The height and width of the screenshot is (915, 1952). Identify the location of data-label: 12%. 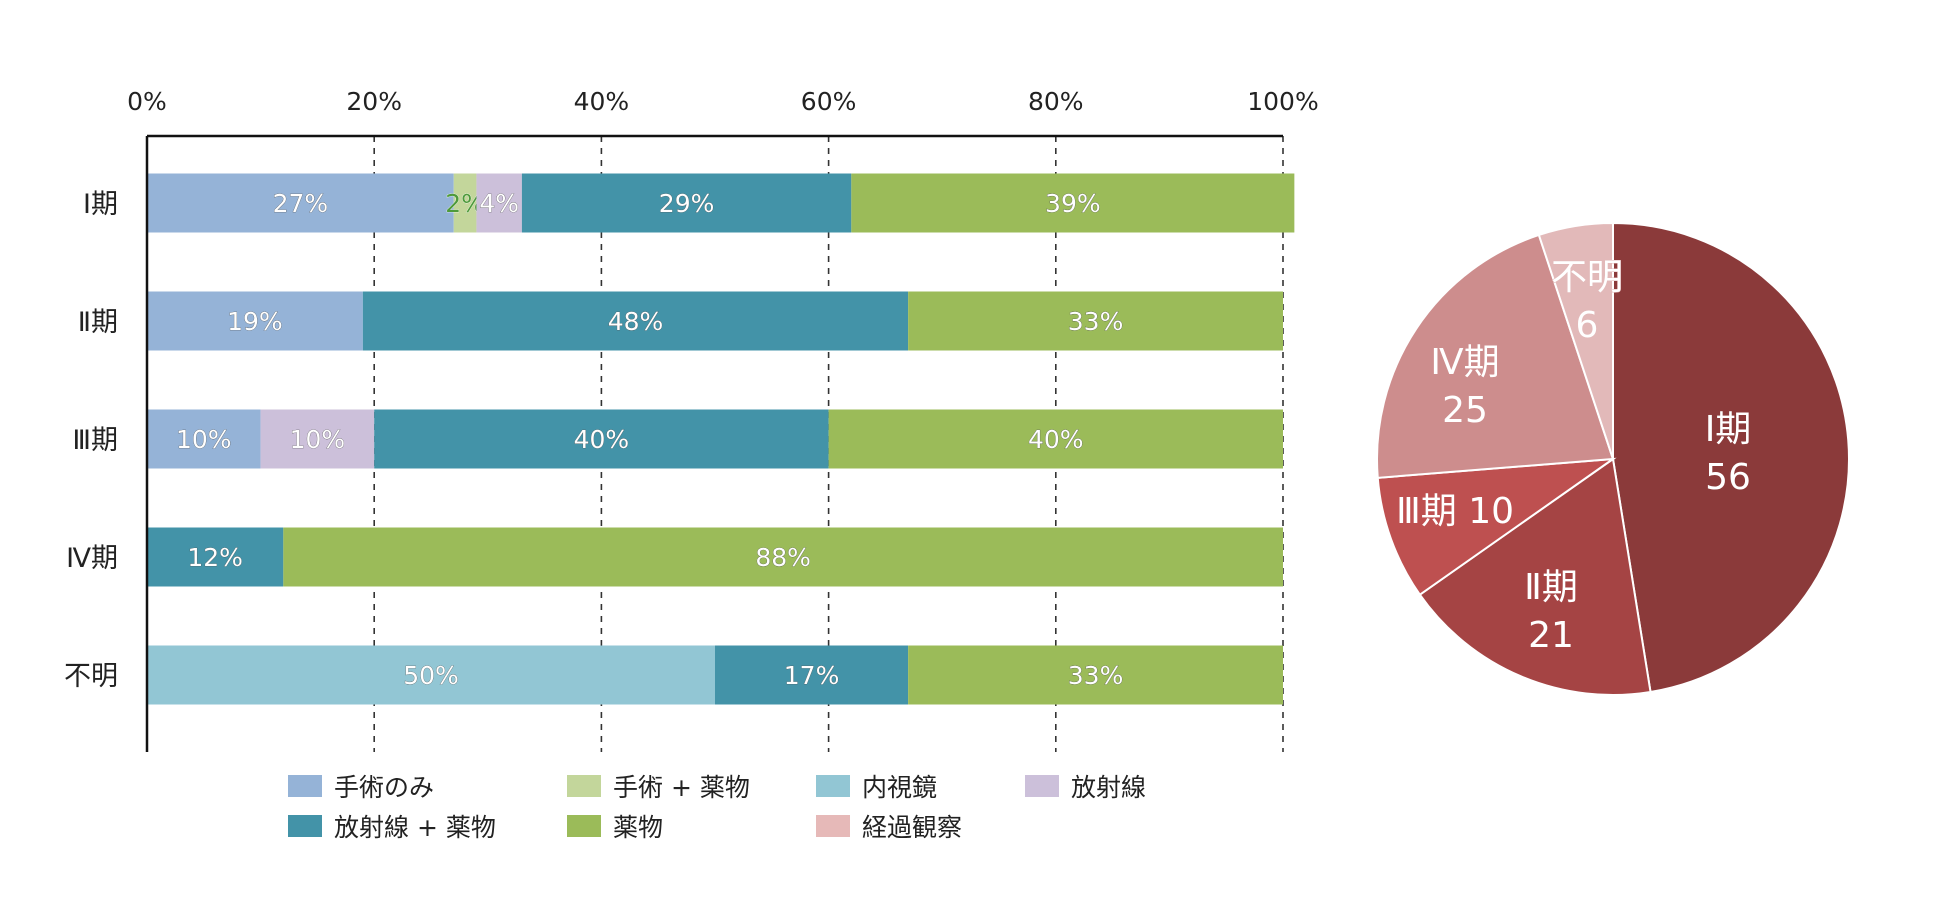
(215, 557).